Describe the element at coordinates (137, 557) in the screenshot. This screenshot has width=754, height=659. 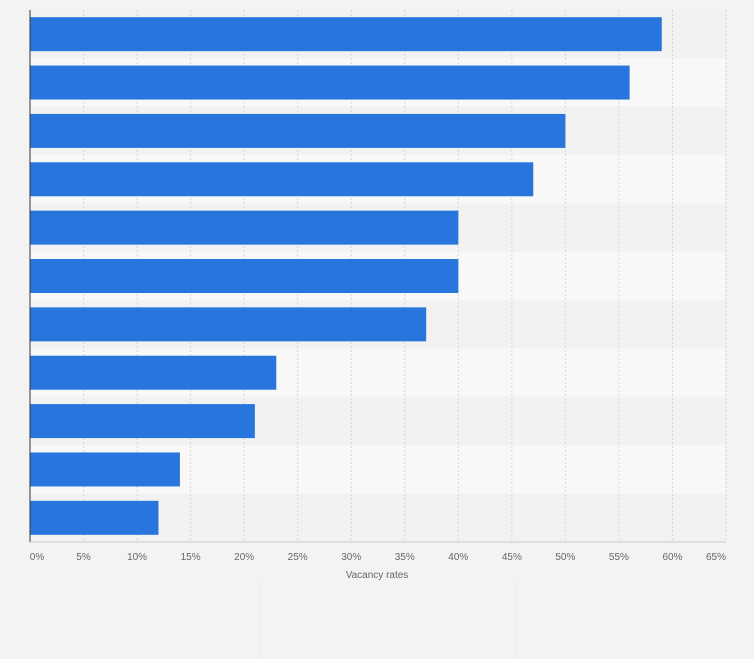
I see `x-tick-label: 10%` at that location.